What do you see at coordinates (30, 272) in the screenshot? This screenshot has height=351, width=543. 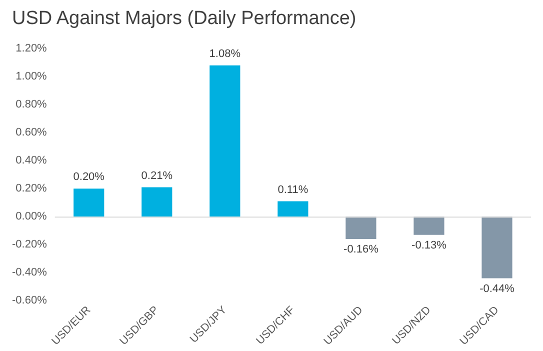 I see `y-tick-label: -0.40%` at bounding box center [30, 272].